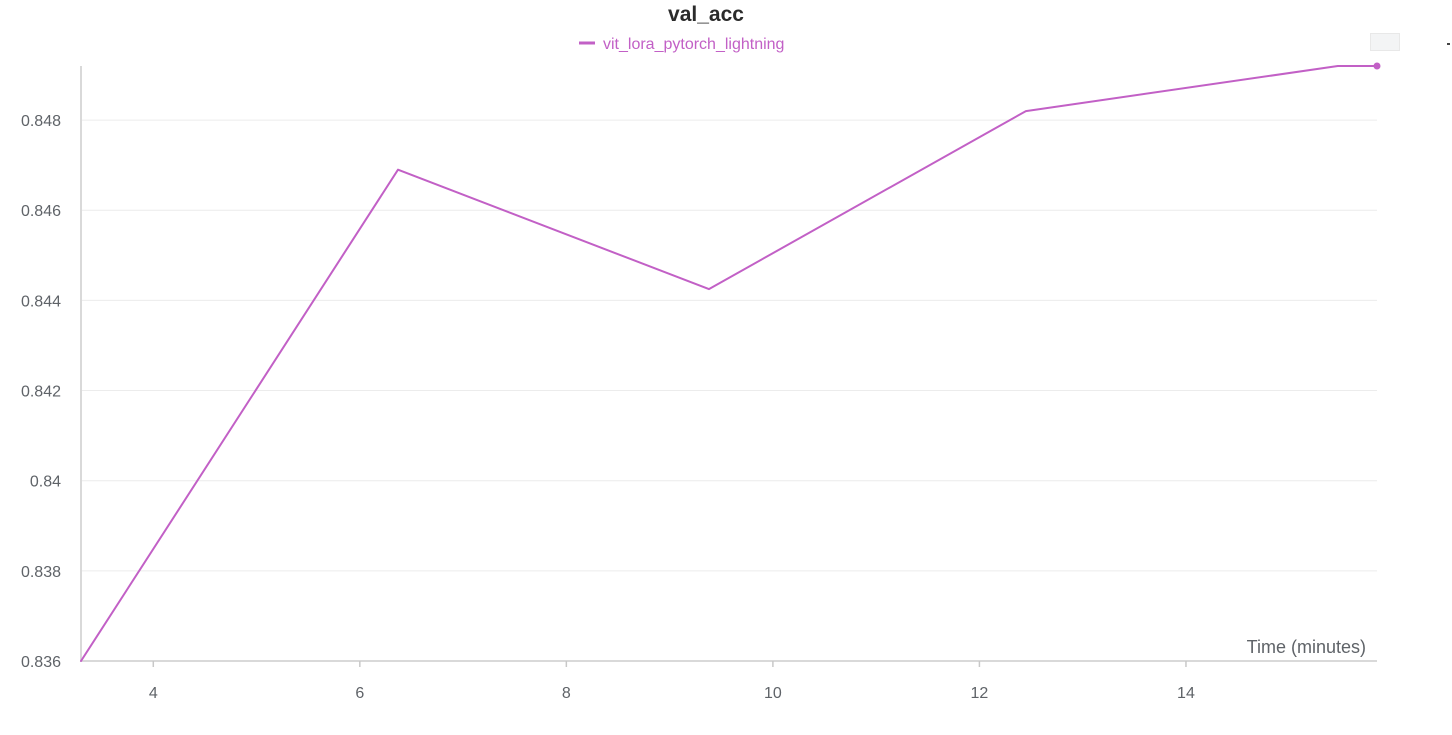 The height and width of the screenshot is (735, 1452). What do you see at coordinates (1385, 42) in the screenshot?
I see `panel-menu-button` at bounding box center [1385, 42].